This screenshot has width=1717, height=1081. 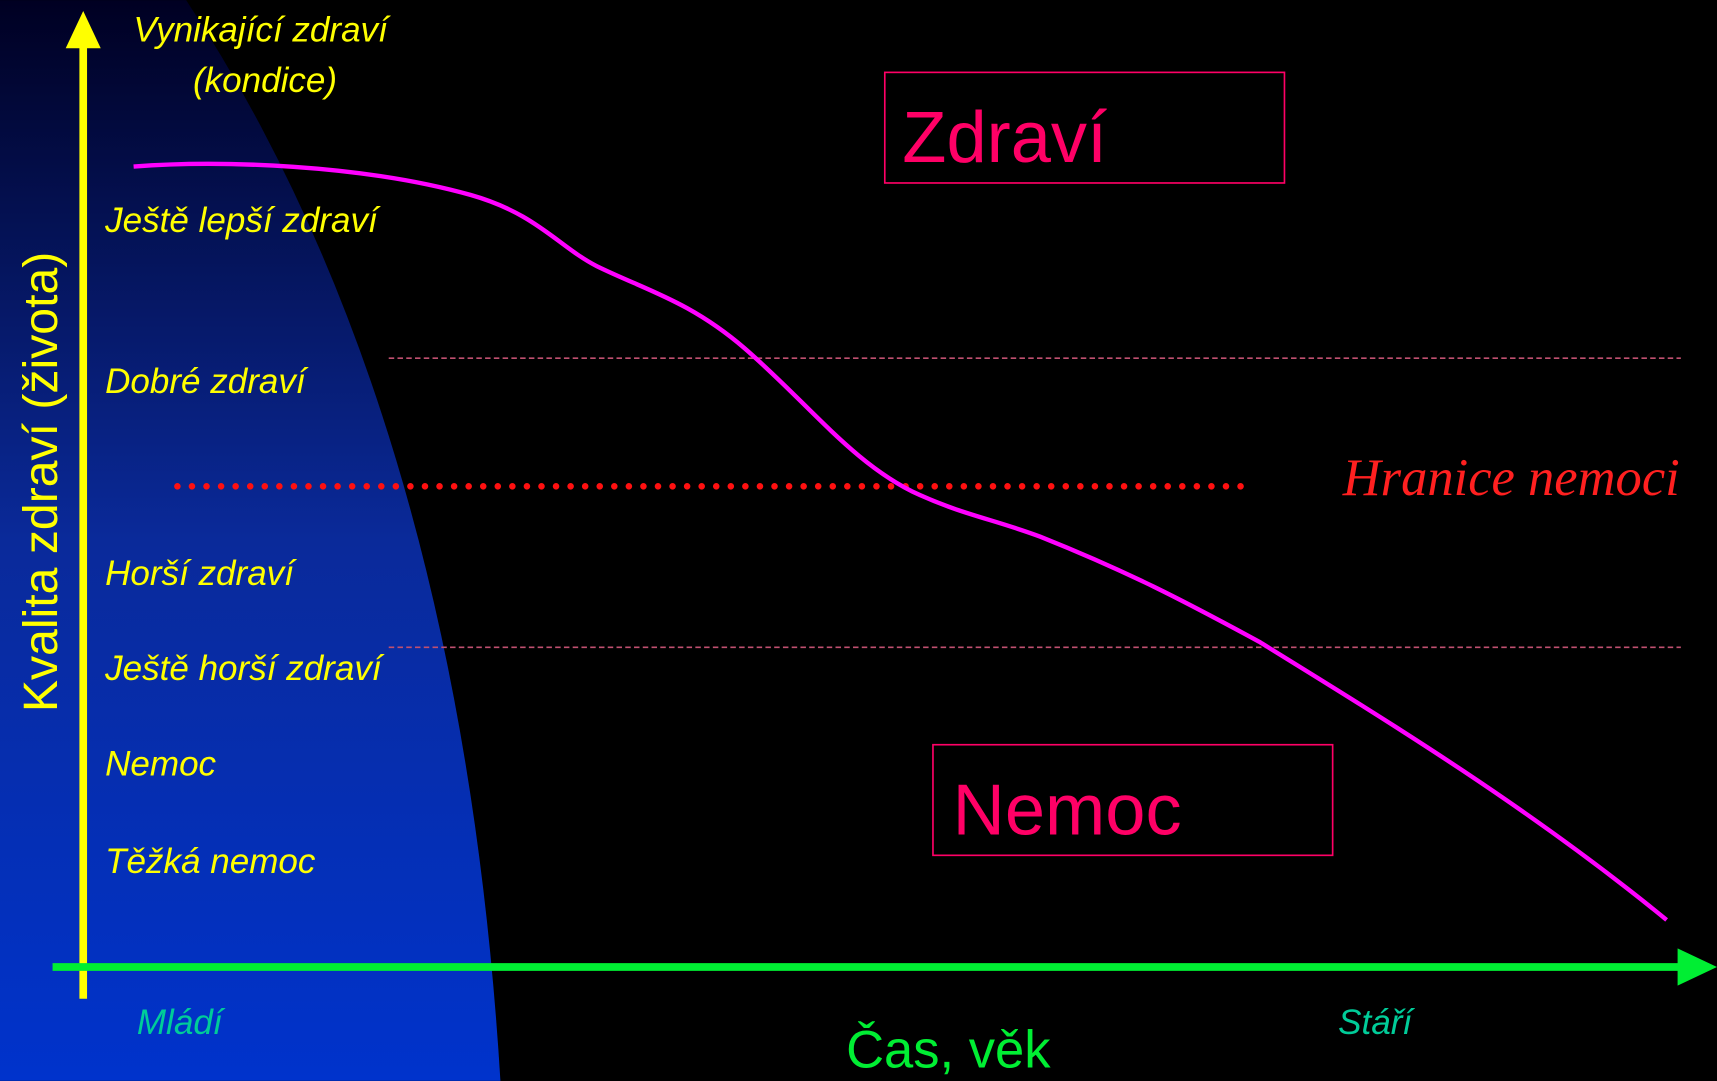 I want to click on y-axis-arrow, so click(x=83, y=30).